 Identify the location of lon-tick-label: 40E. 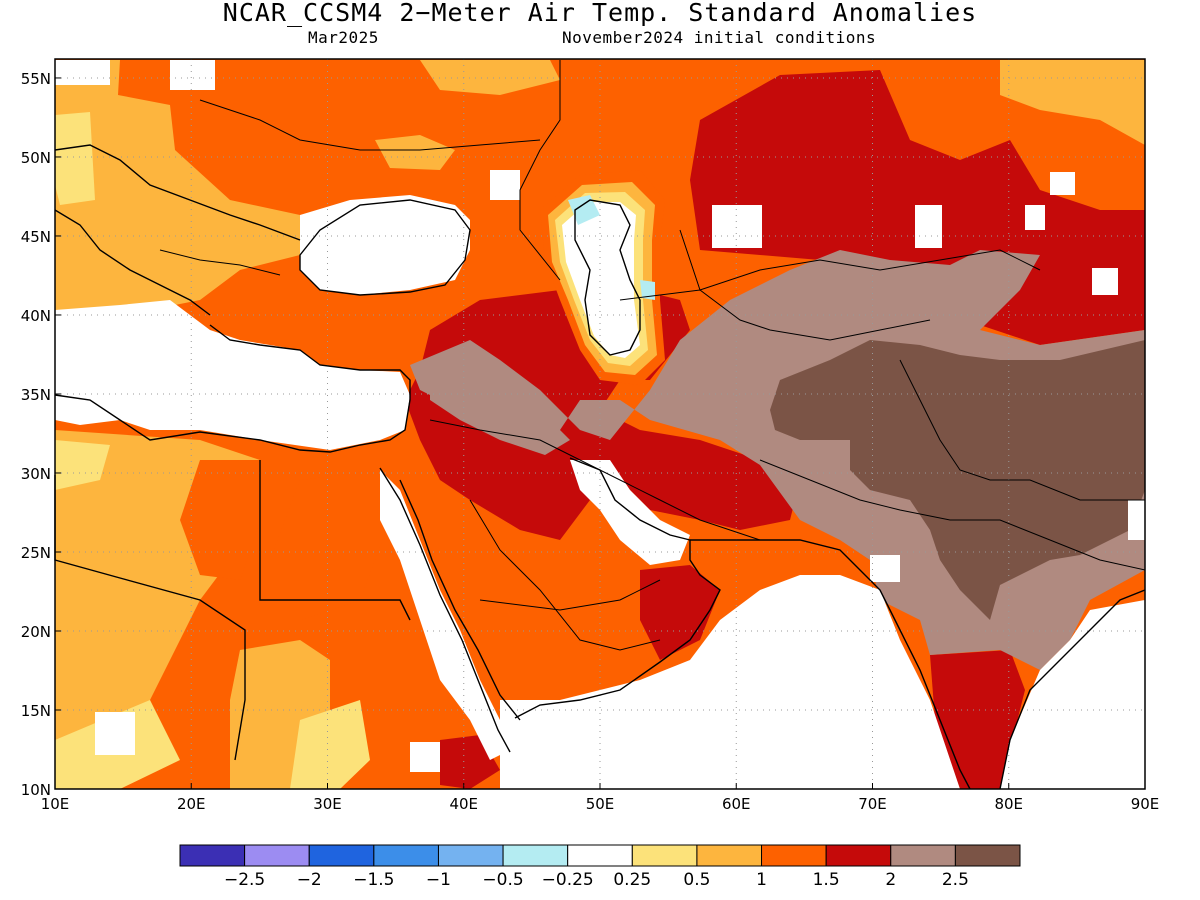
(463, 804).